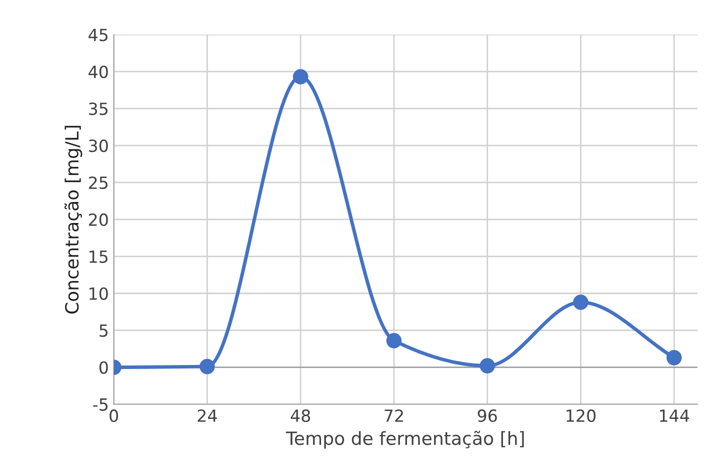  Describe the element at coordinates (405, 439) in the screenshot. I see `x-axis-title: Tempo de fermentação [h]` at that location.